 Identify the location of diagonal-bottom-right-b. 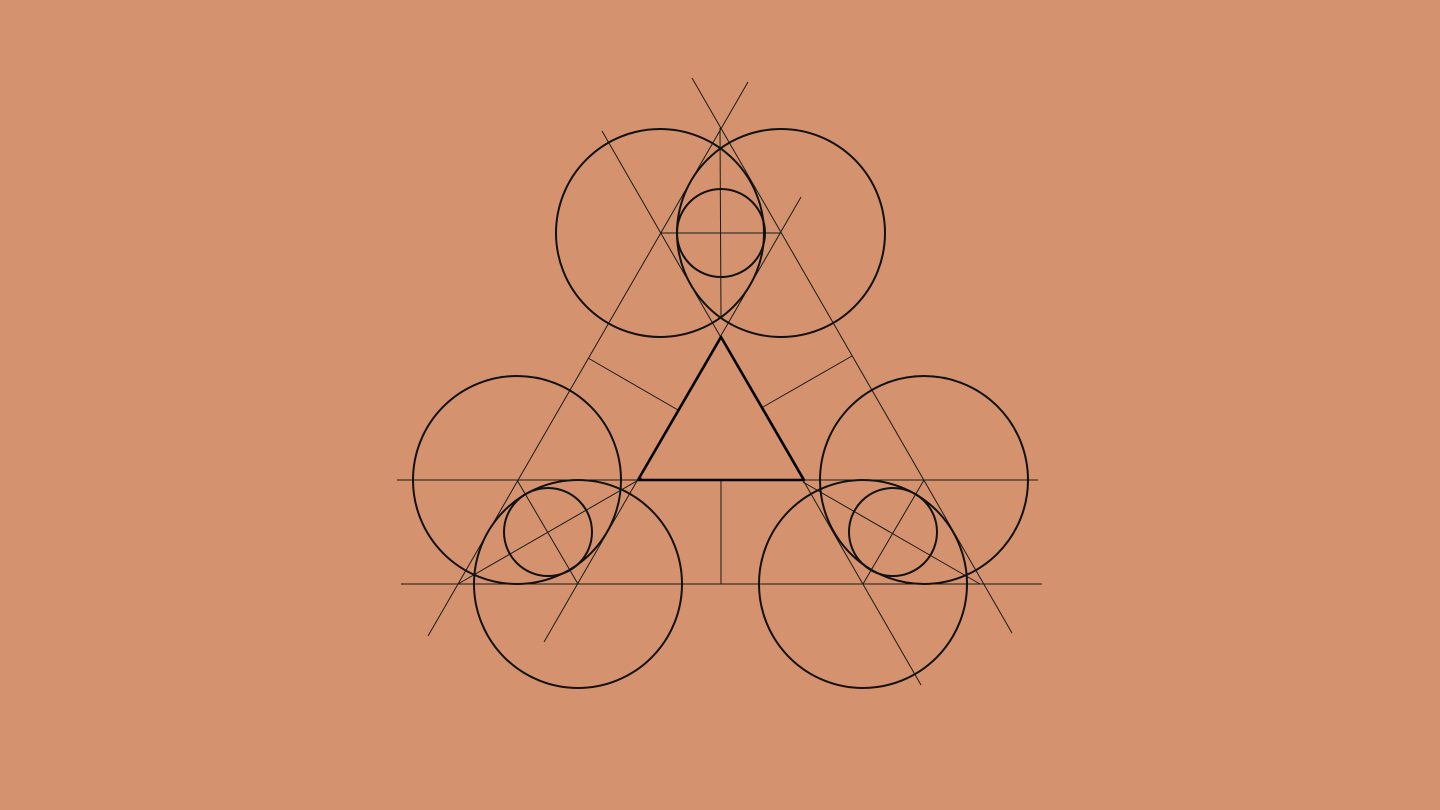
(893, 532).